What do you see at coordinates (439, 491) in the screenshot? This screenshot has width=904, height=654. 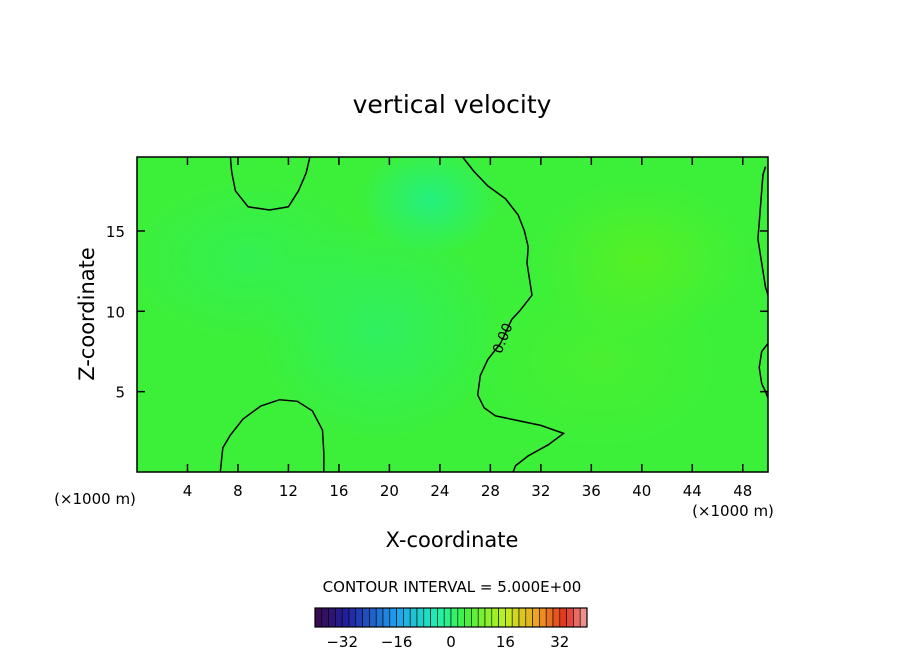 I see `x-tick-label: 24` at bounding box center [439, 491].